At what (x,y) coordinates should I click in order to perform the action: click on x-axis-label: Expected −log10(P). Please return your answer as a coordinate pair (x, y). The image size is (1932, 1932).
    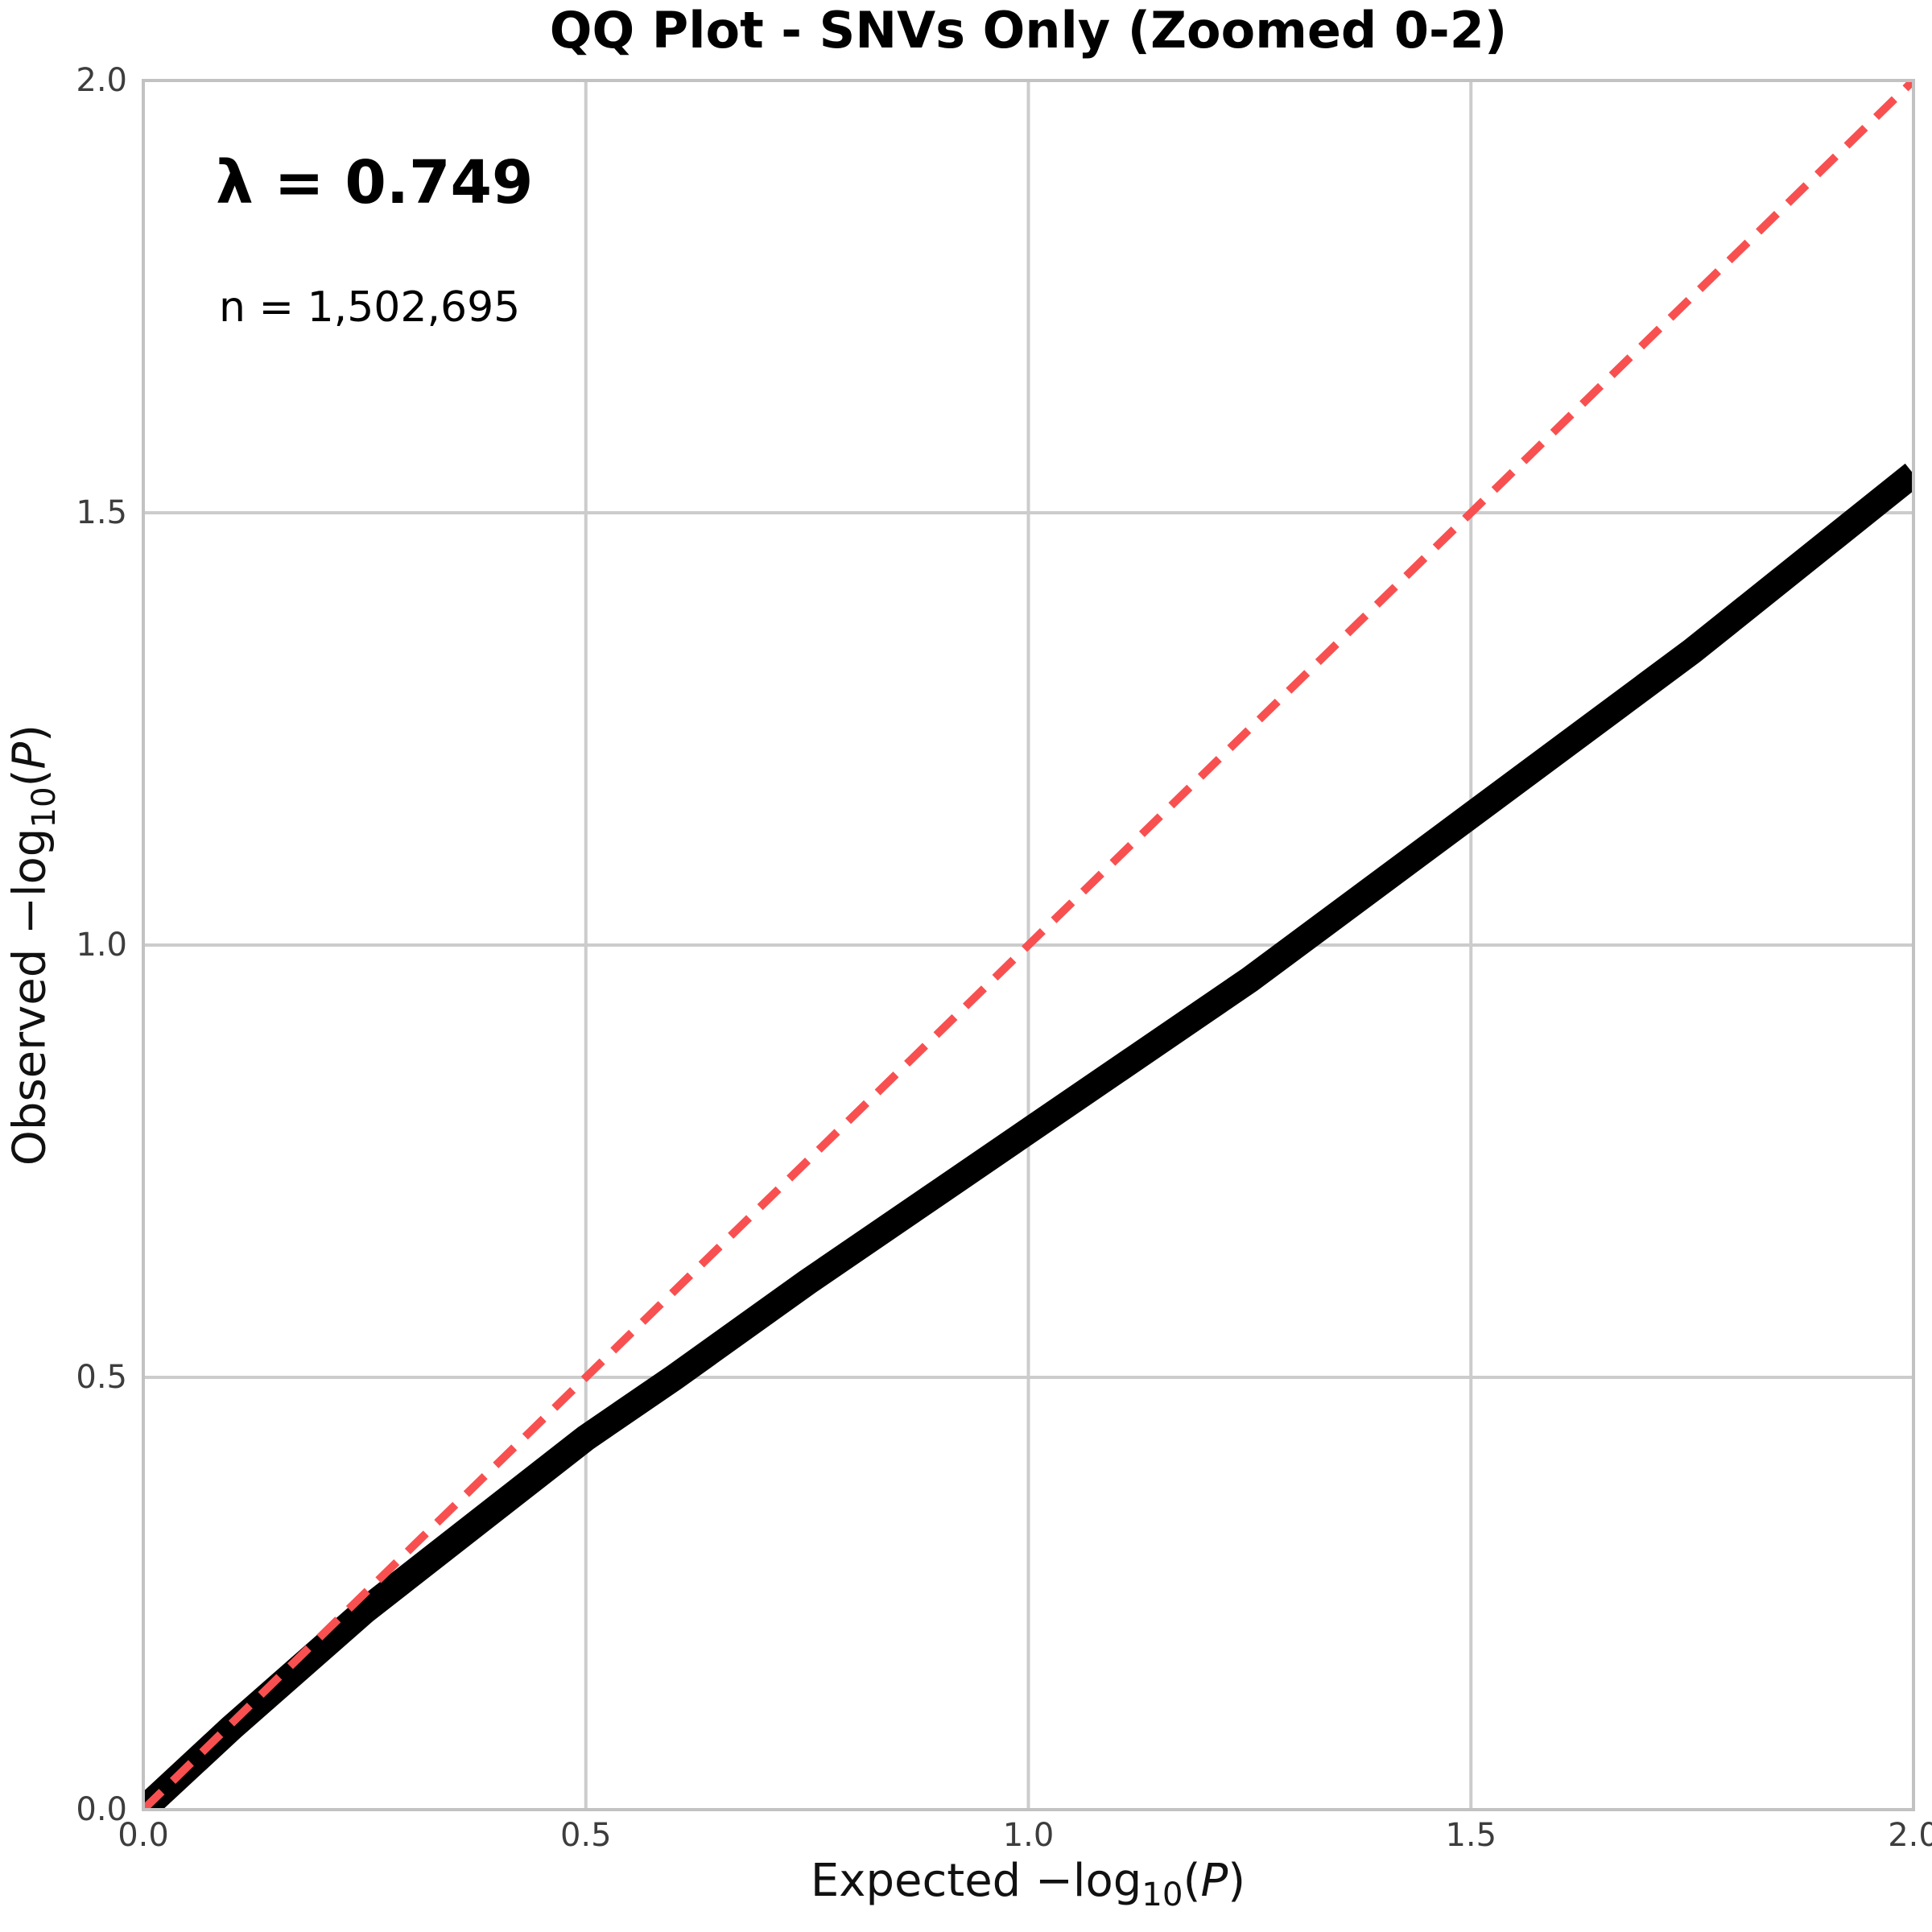
    Looking at the image, I should click on (1028, 1884).